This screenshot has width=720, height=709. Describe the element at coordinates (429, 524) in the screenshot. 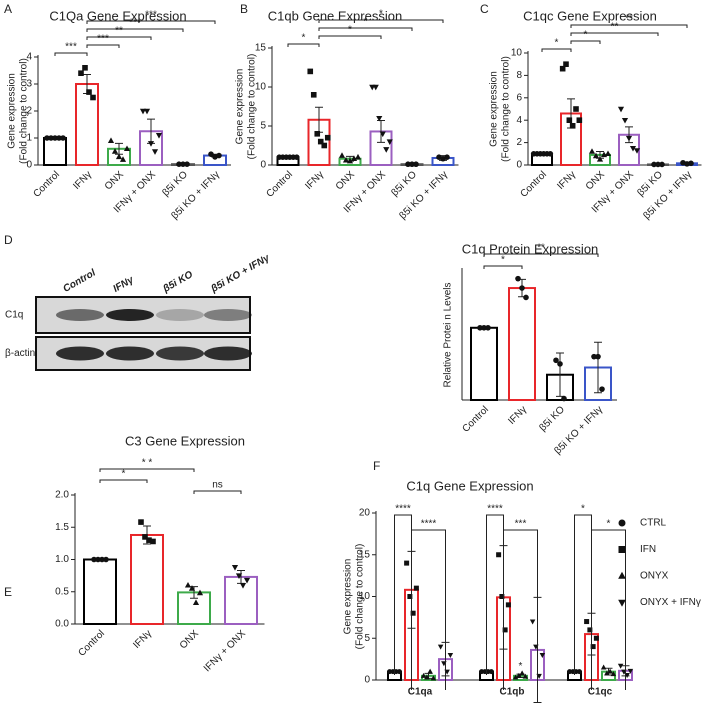

I see `significance-label: ****` at that location.